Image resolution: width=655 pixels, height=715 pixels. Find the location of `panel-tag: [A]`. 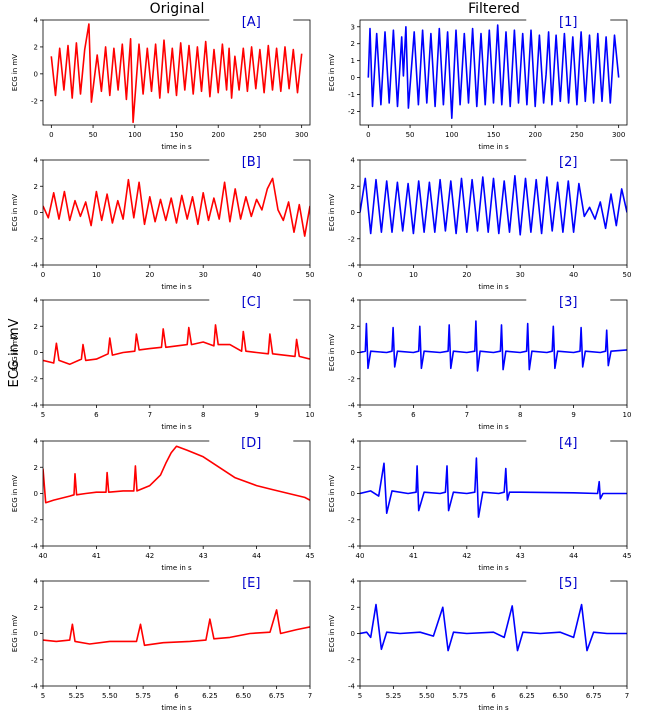

panel-tag: [A] is located at coordinates (251, 22).